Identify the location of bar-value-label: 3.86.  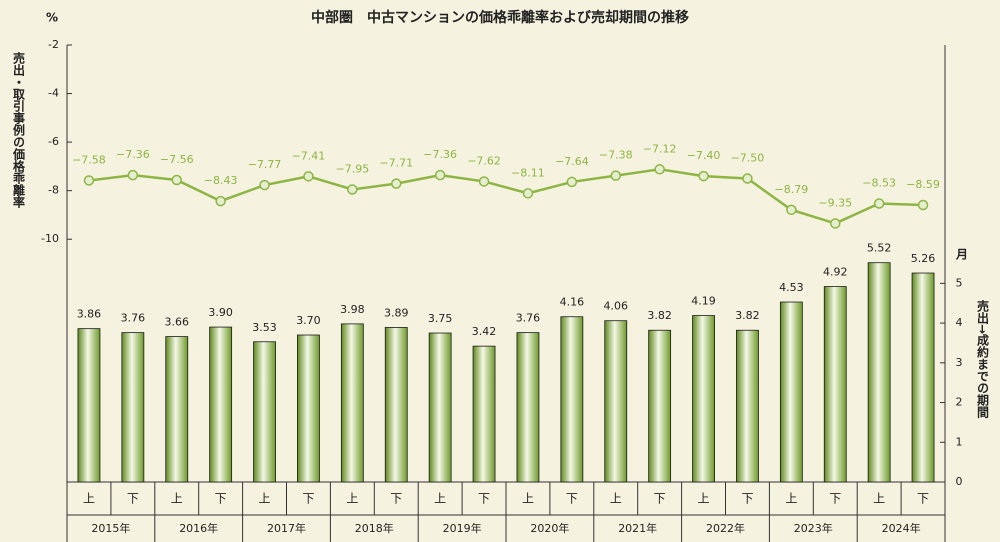
(89, 314).